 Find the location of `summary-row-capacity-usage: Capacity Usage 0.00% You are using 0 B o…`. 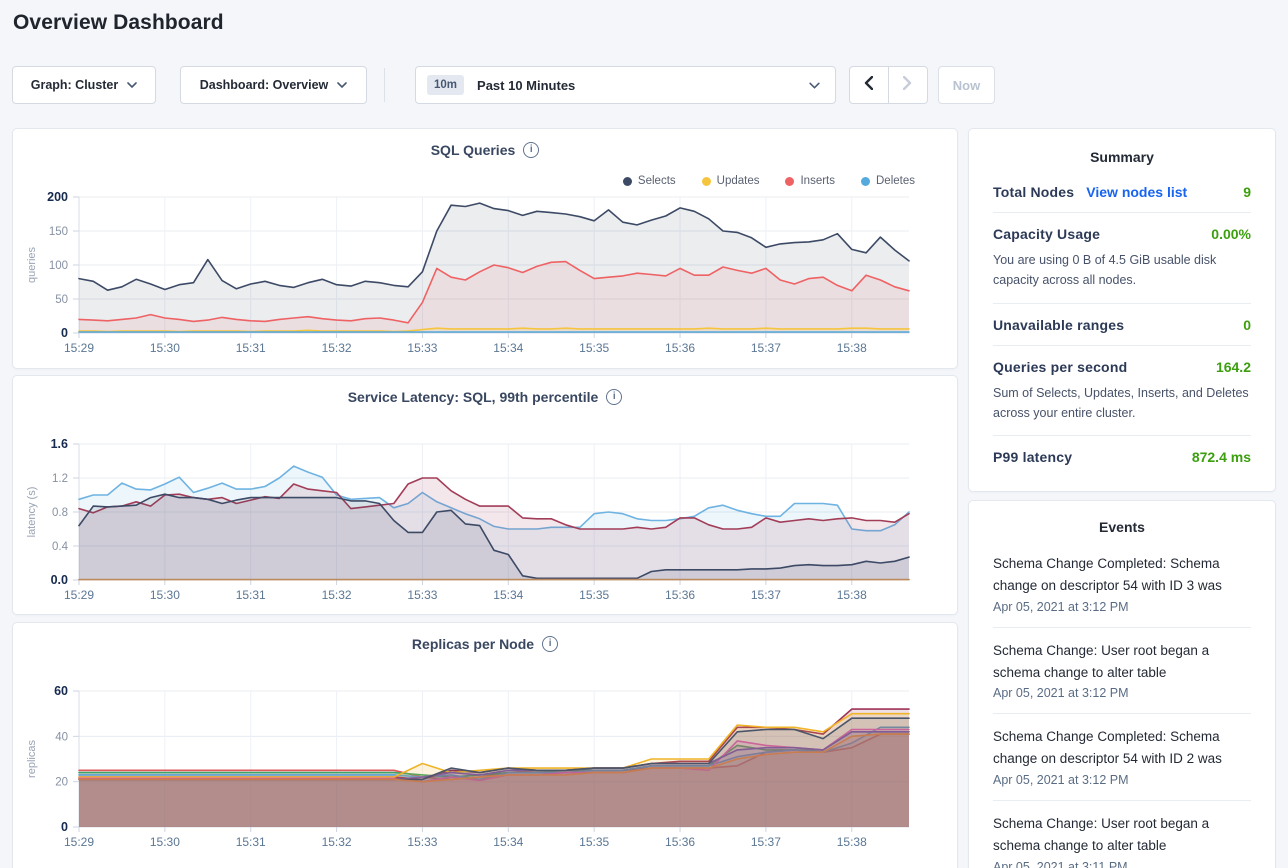

summary-row-capacity-usage: Capacity Usage 0.00% You are using 0 B o… is located at coordinates (1122, 258).